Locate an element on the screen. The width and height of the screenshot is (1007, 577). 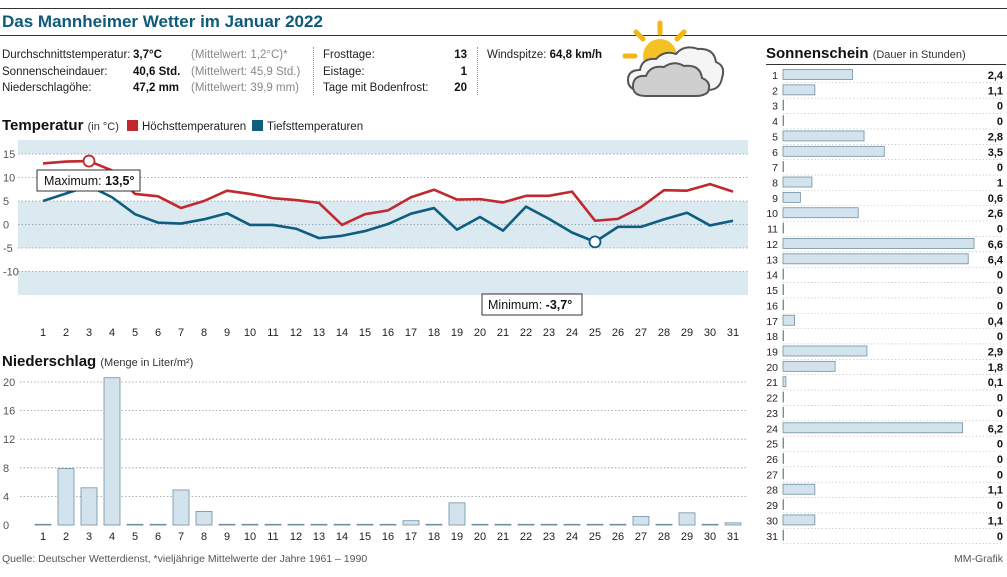
temp-xtick-label: 28 is located at coordinates (664, 333).